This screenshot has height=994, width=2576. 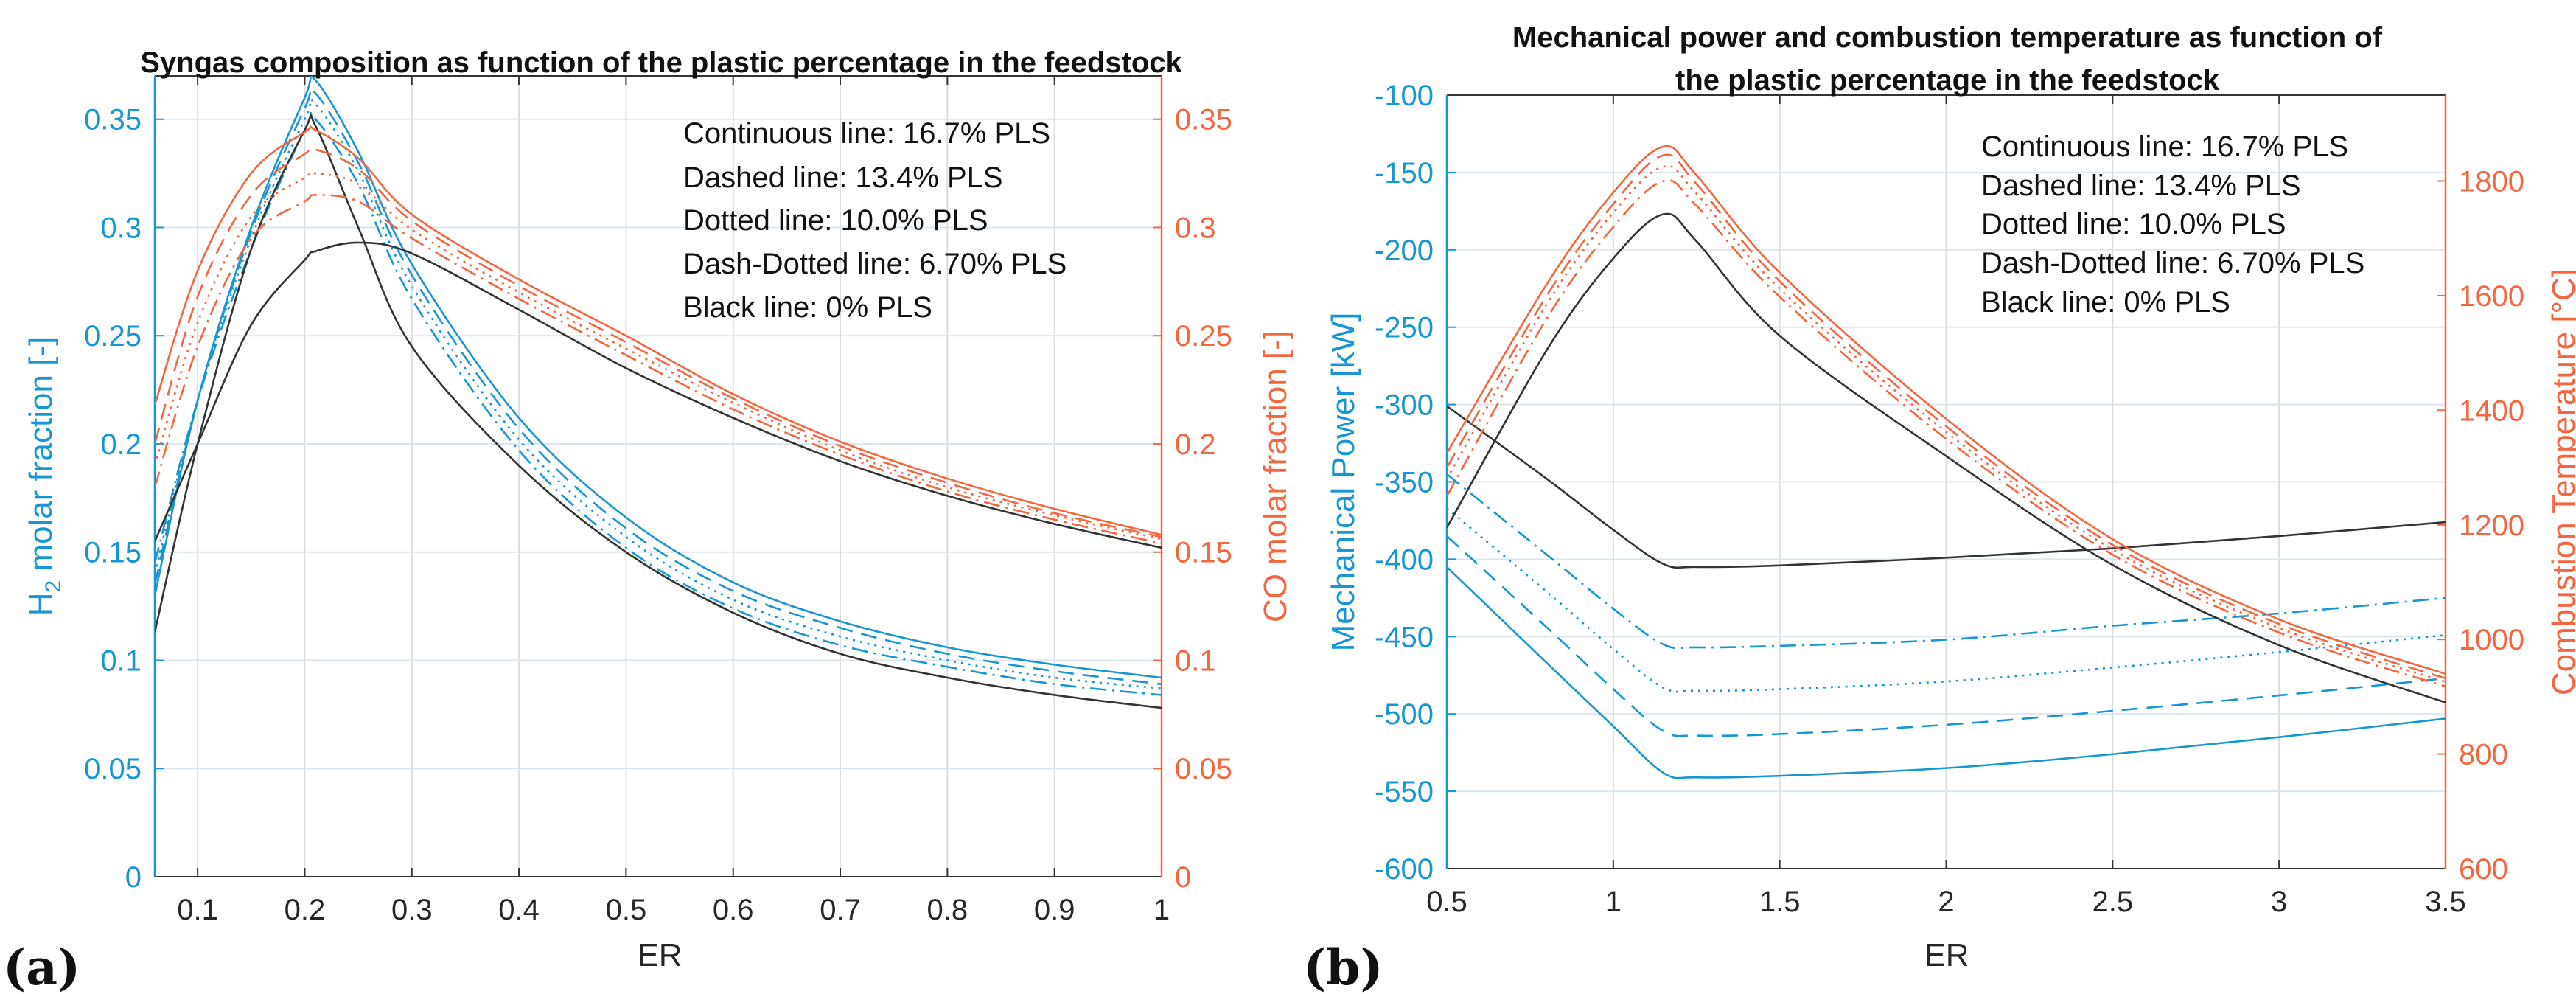 What do you see at coordinates (305, 910) in the screenshot?
I see `x-tick-label: 0.2` at bounding box center [305, 910].